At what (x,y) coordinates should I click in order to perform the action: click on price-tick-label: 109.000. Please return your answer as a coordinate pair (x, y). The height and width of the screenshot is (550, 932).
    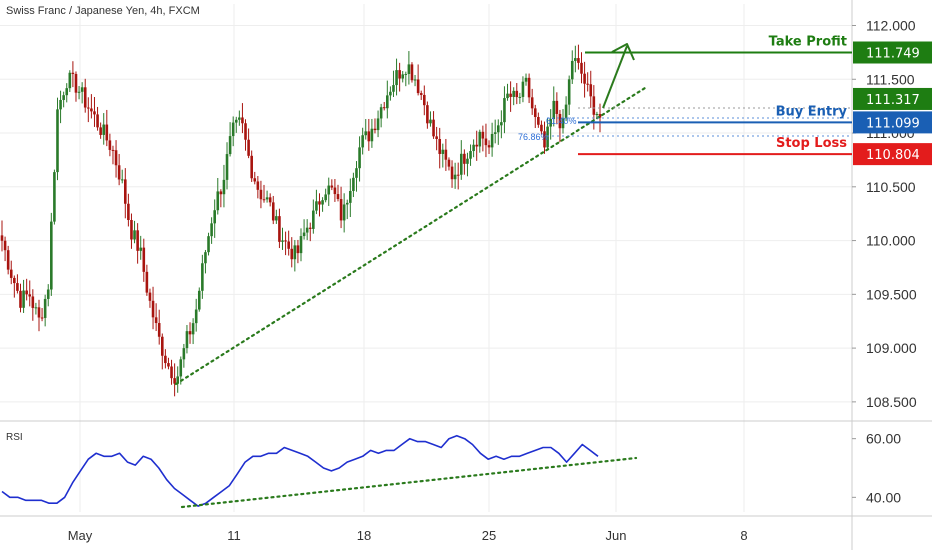
    Looking at the image, I should click on (891, 348).